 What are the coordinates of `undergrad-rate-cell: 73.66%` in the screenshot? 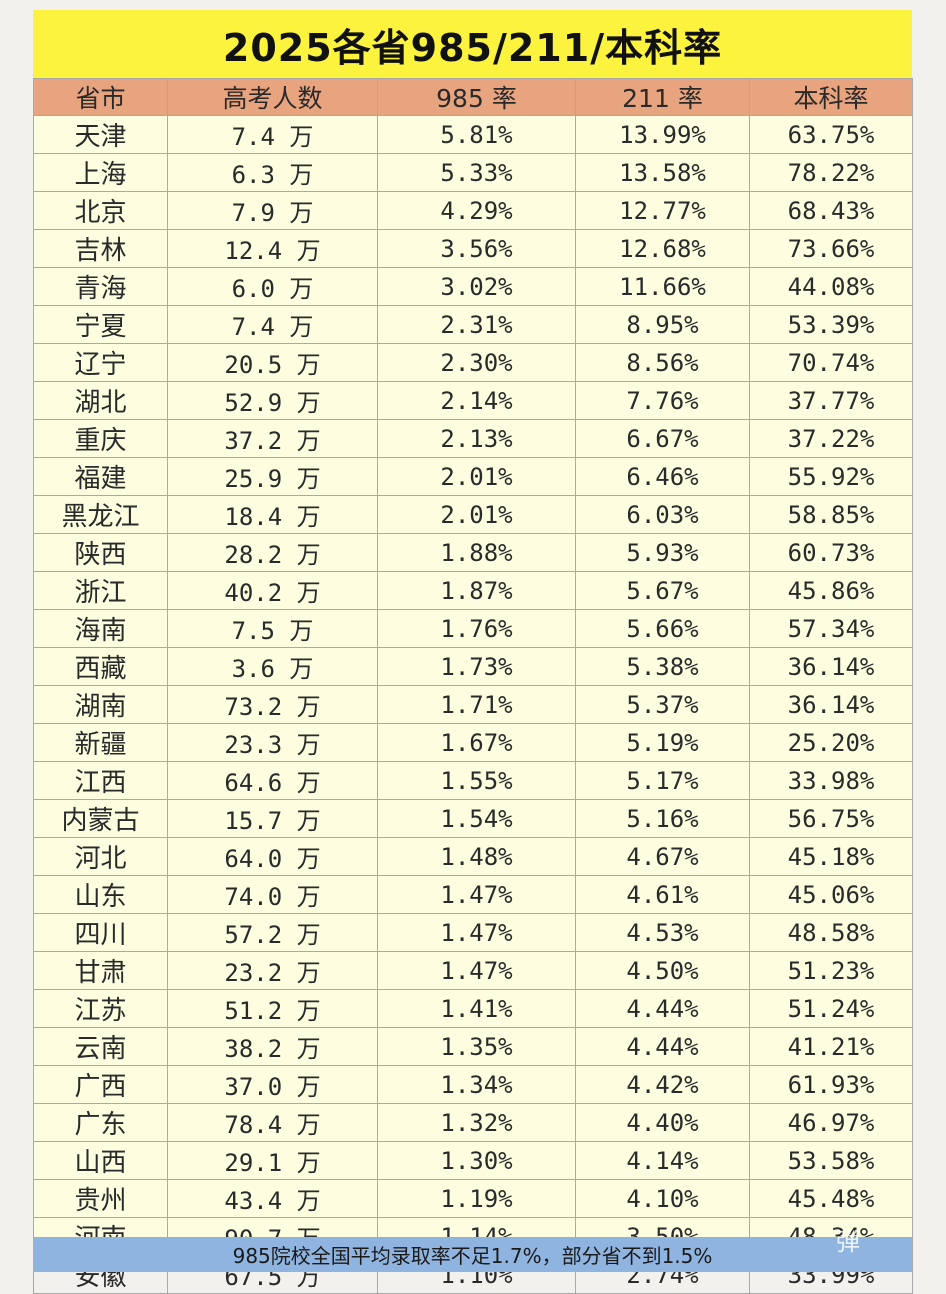 It's located at (831, 248).